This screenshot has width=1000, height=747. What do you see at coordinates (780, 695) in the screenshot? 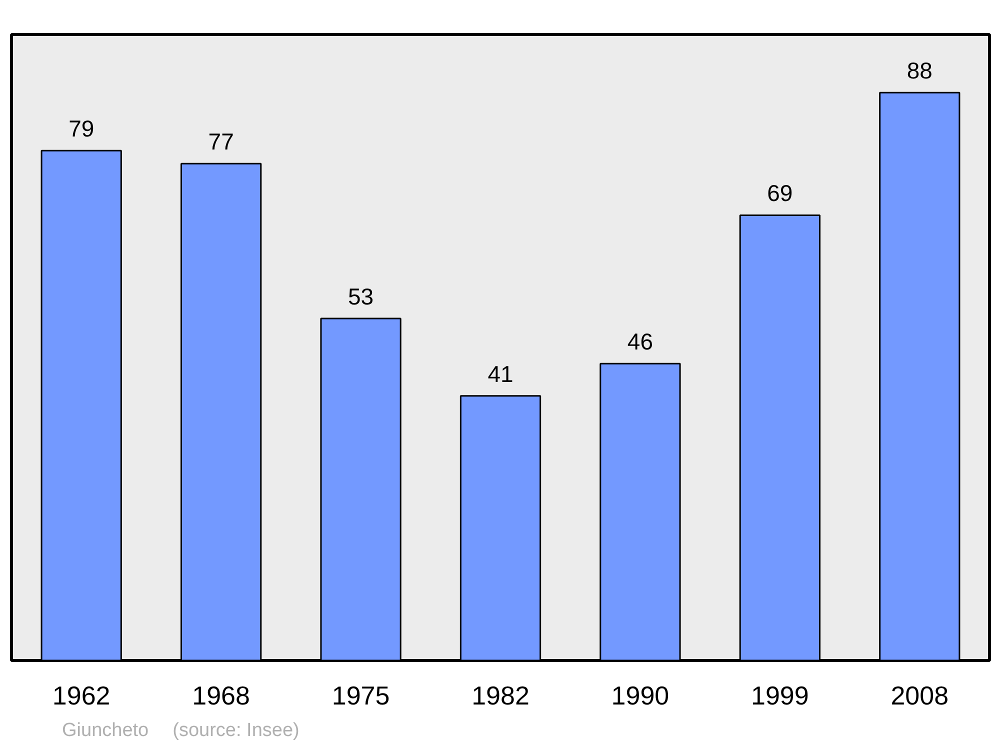
I see `x-tick-label: 1999` at bounding box center [780, 695].